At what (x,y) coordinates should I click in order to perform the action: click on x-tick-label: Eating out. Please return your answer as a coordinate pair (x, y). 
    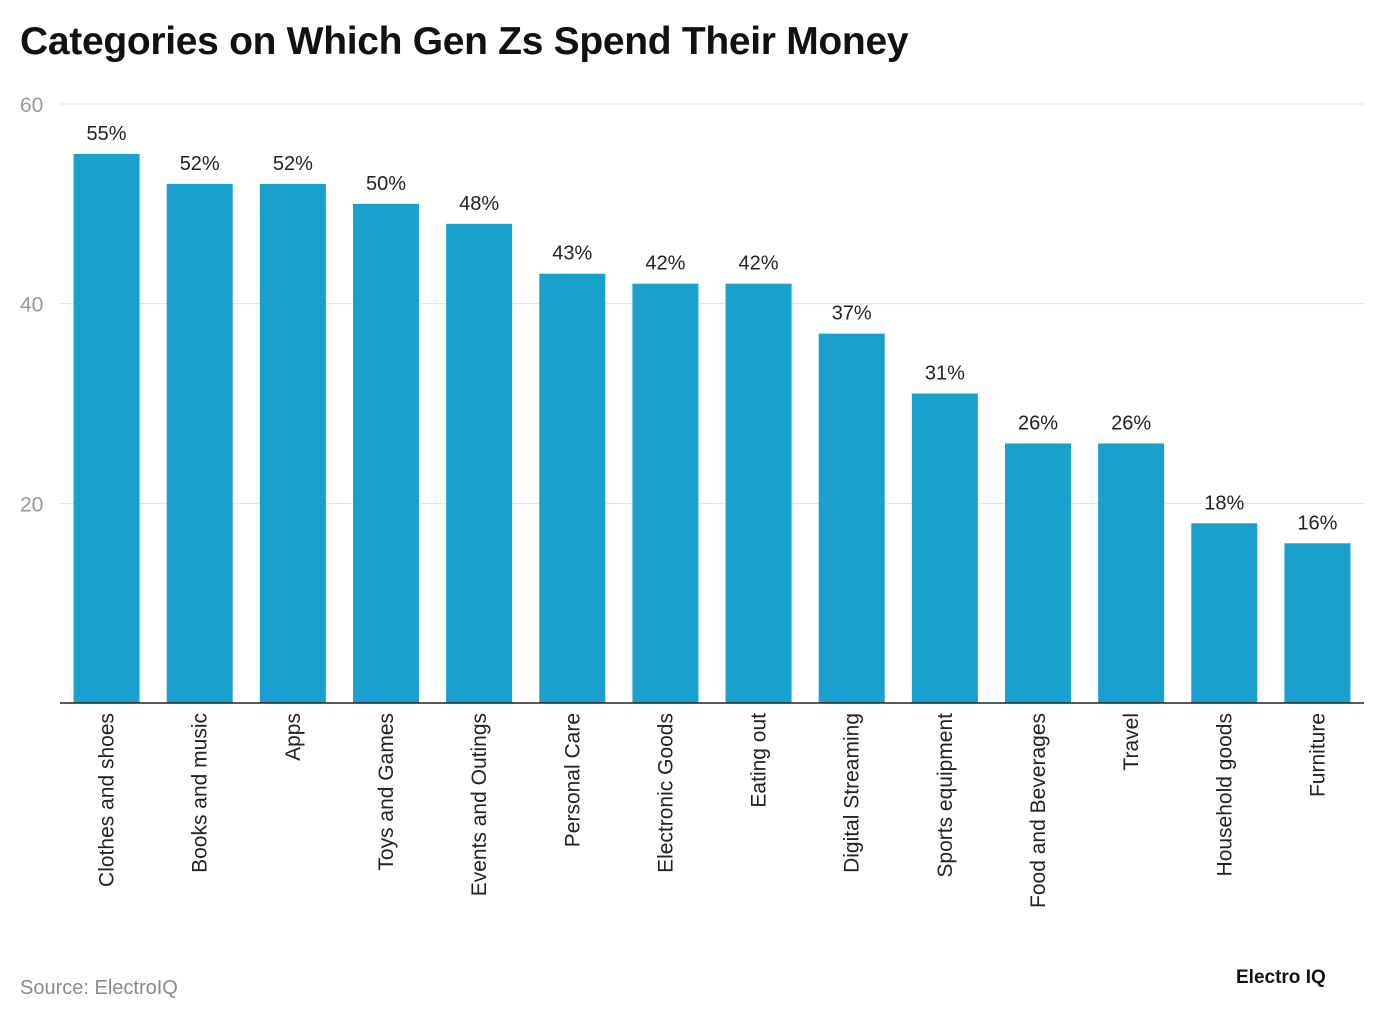
    Looking at the image, I should click on (759, 760).